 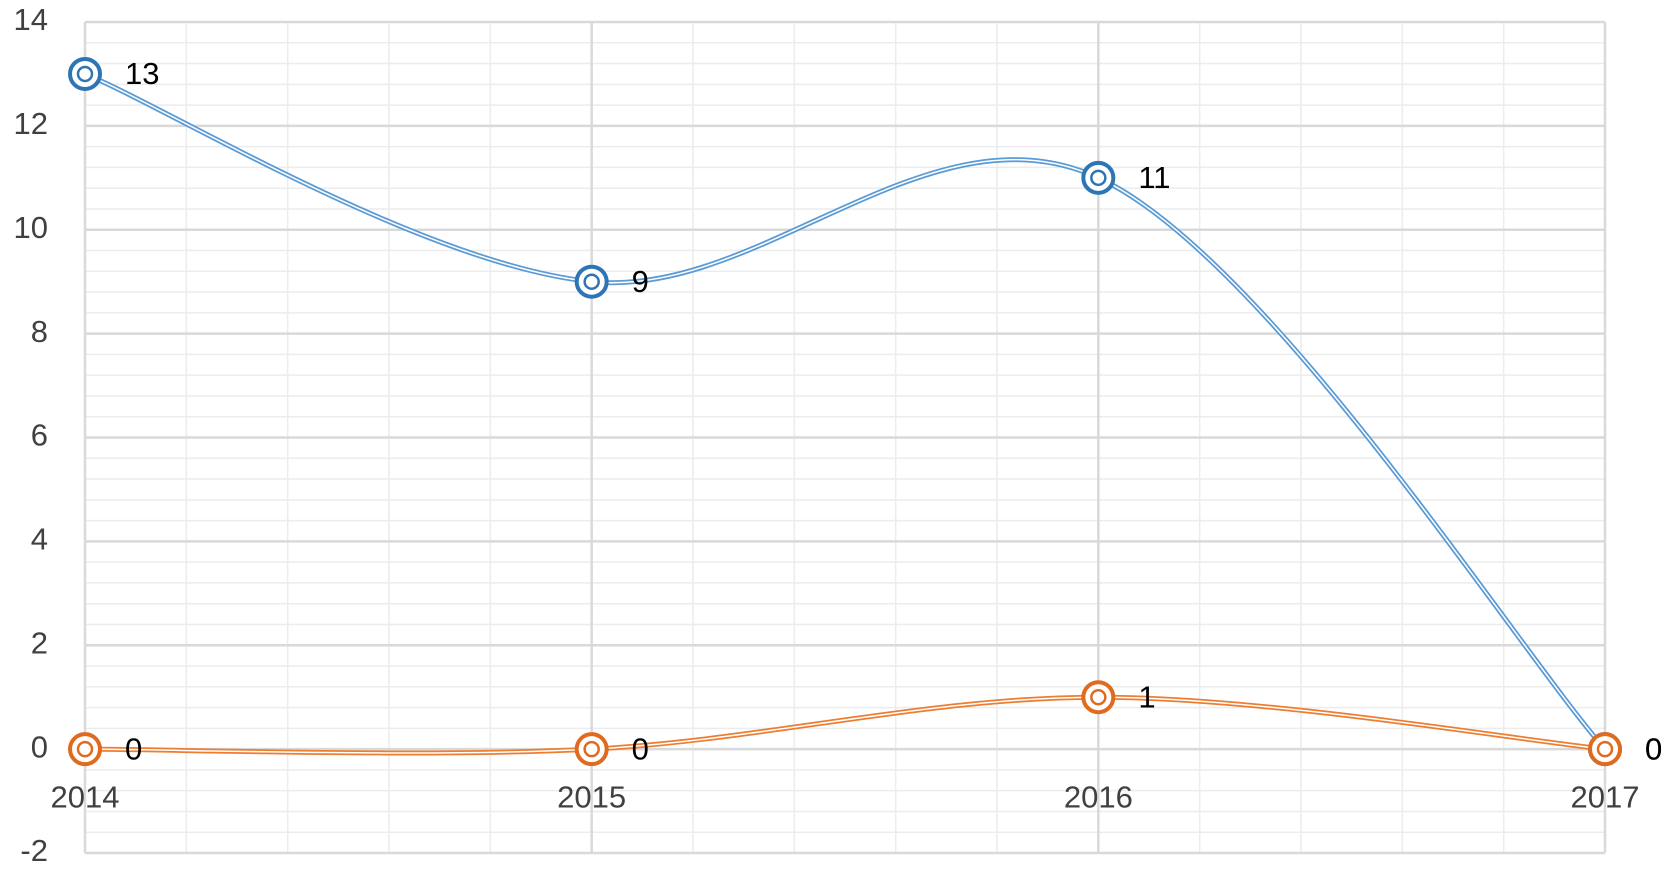 I want to click on data-label: 13, so click(x=142, y=73).